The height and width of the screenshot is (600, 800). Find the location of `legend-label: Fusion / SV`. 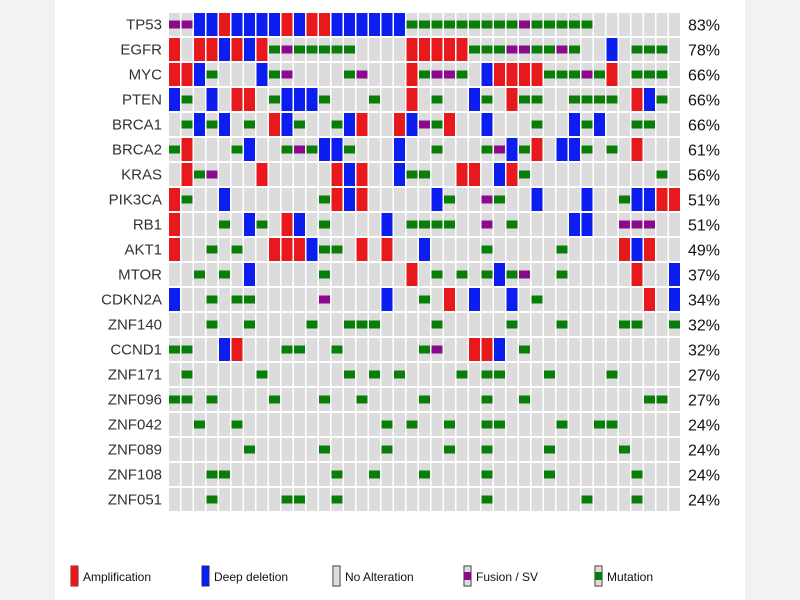

legend-label: Fusion / SV is located at coordinates (507, 577).